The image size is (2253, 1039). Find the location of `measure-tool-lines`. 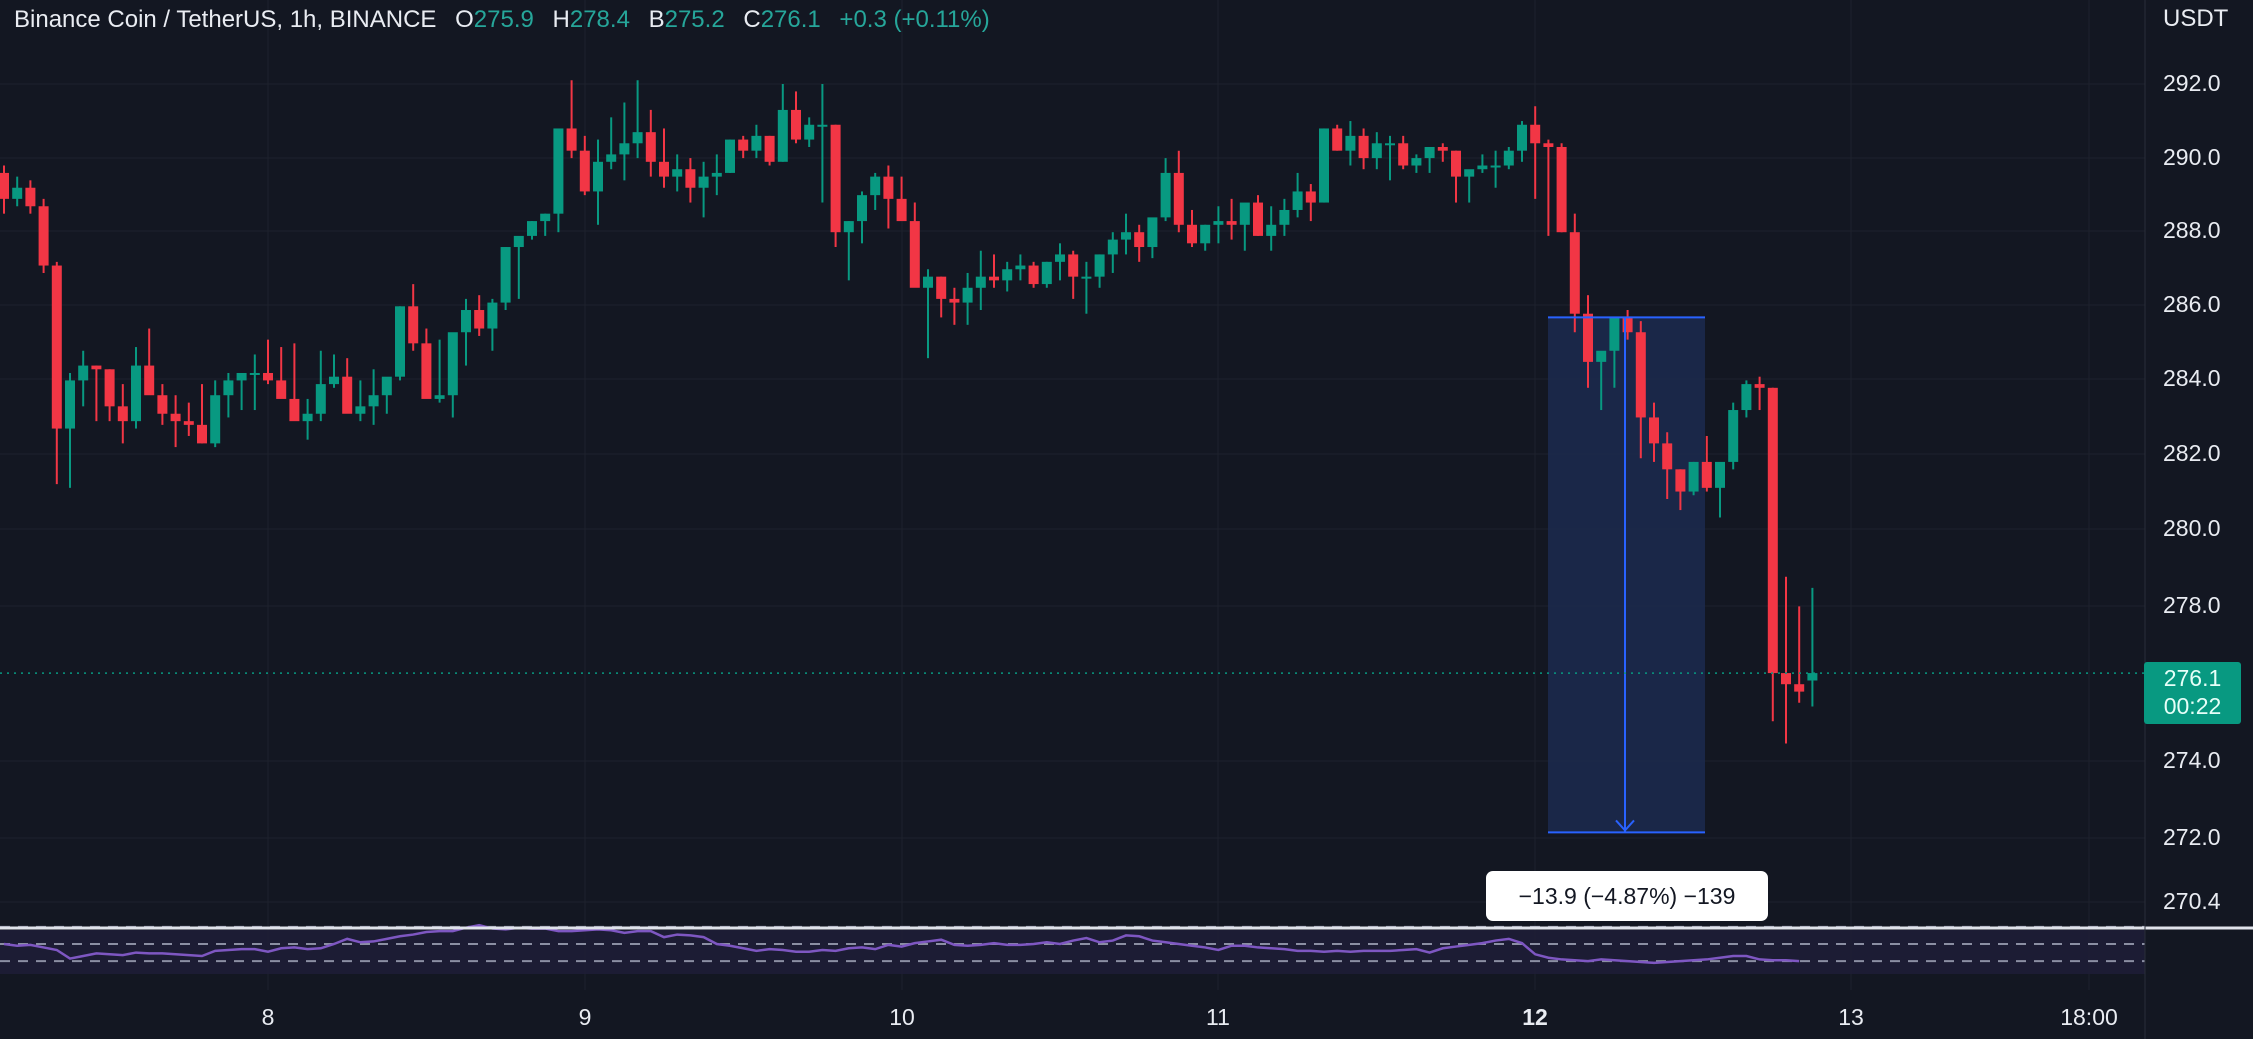

measure-tool-lines is located at coordinates (1626, 575).